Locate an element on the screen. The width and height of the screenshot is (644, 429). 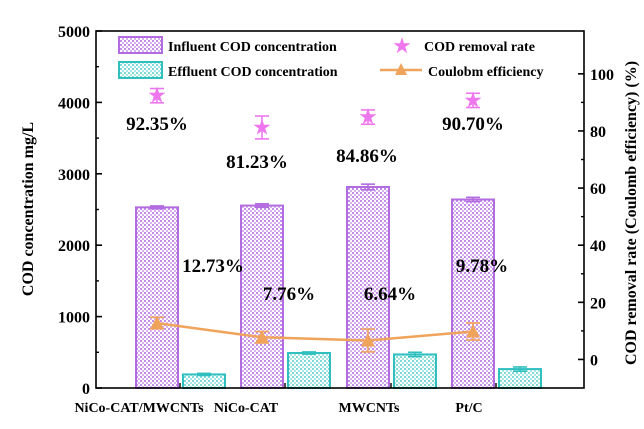
coulomb-efficiency-label: 7.76% is located at coordinates (289, 294).